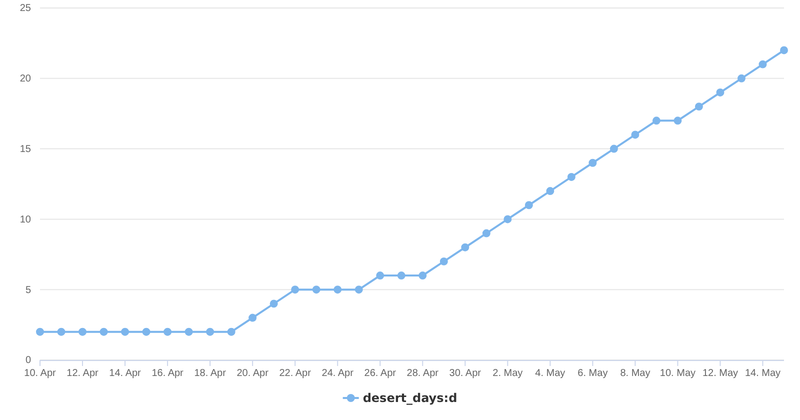 This screenshot has width=800, height=420. I want to click on x-tick-label: 12. May, so click(720, 374).